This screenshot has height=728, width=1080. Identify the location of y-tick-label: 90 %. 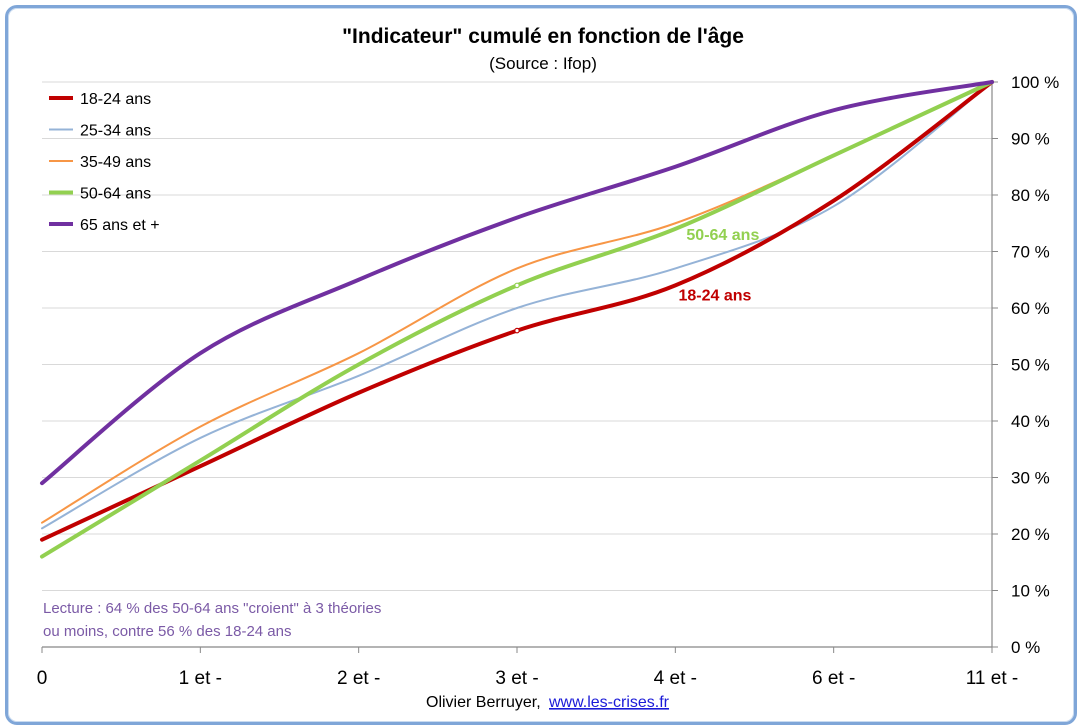
(1030, 139).